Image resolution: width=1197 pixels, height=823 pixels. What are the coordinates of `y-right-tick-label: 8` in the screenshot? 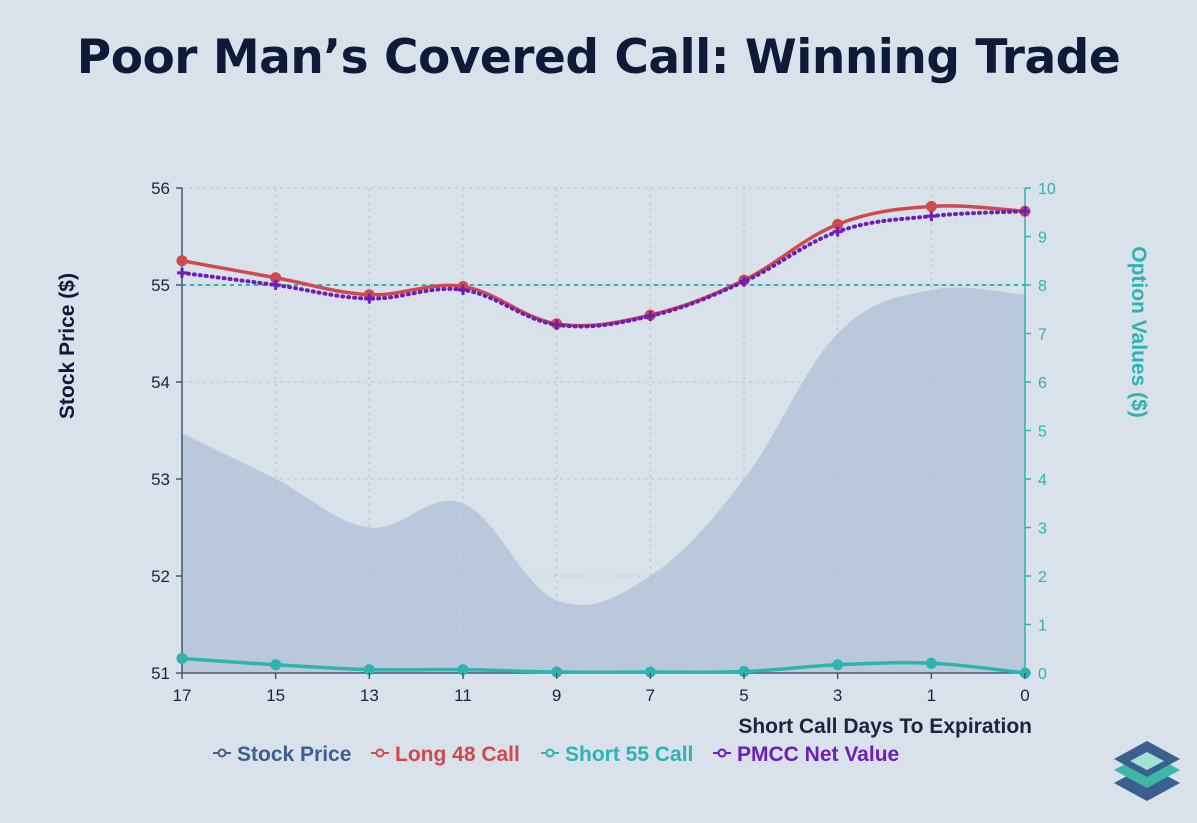 It's located at (1042, 286).